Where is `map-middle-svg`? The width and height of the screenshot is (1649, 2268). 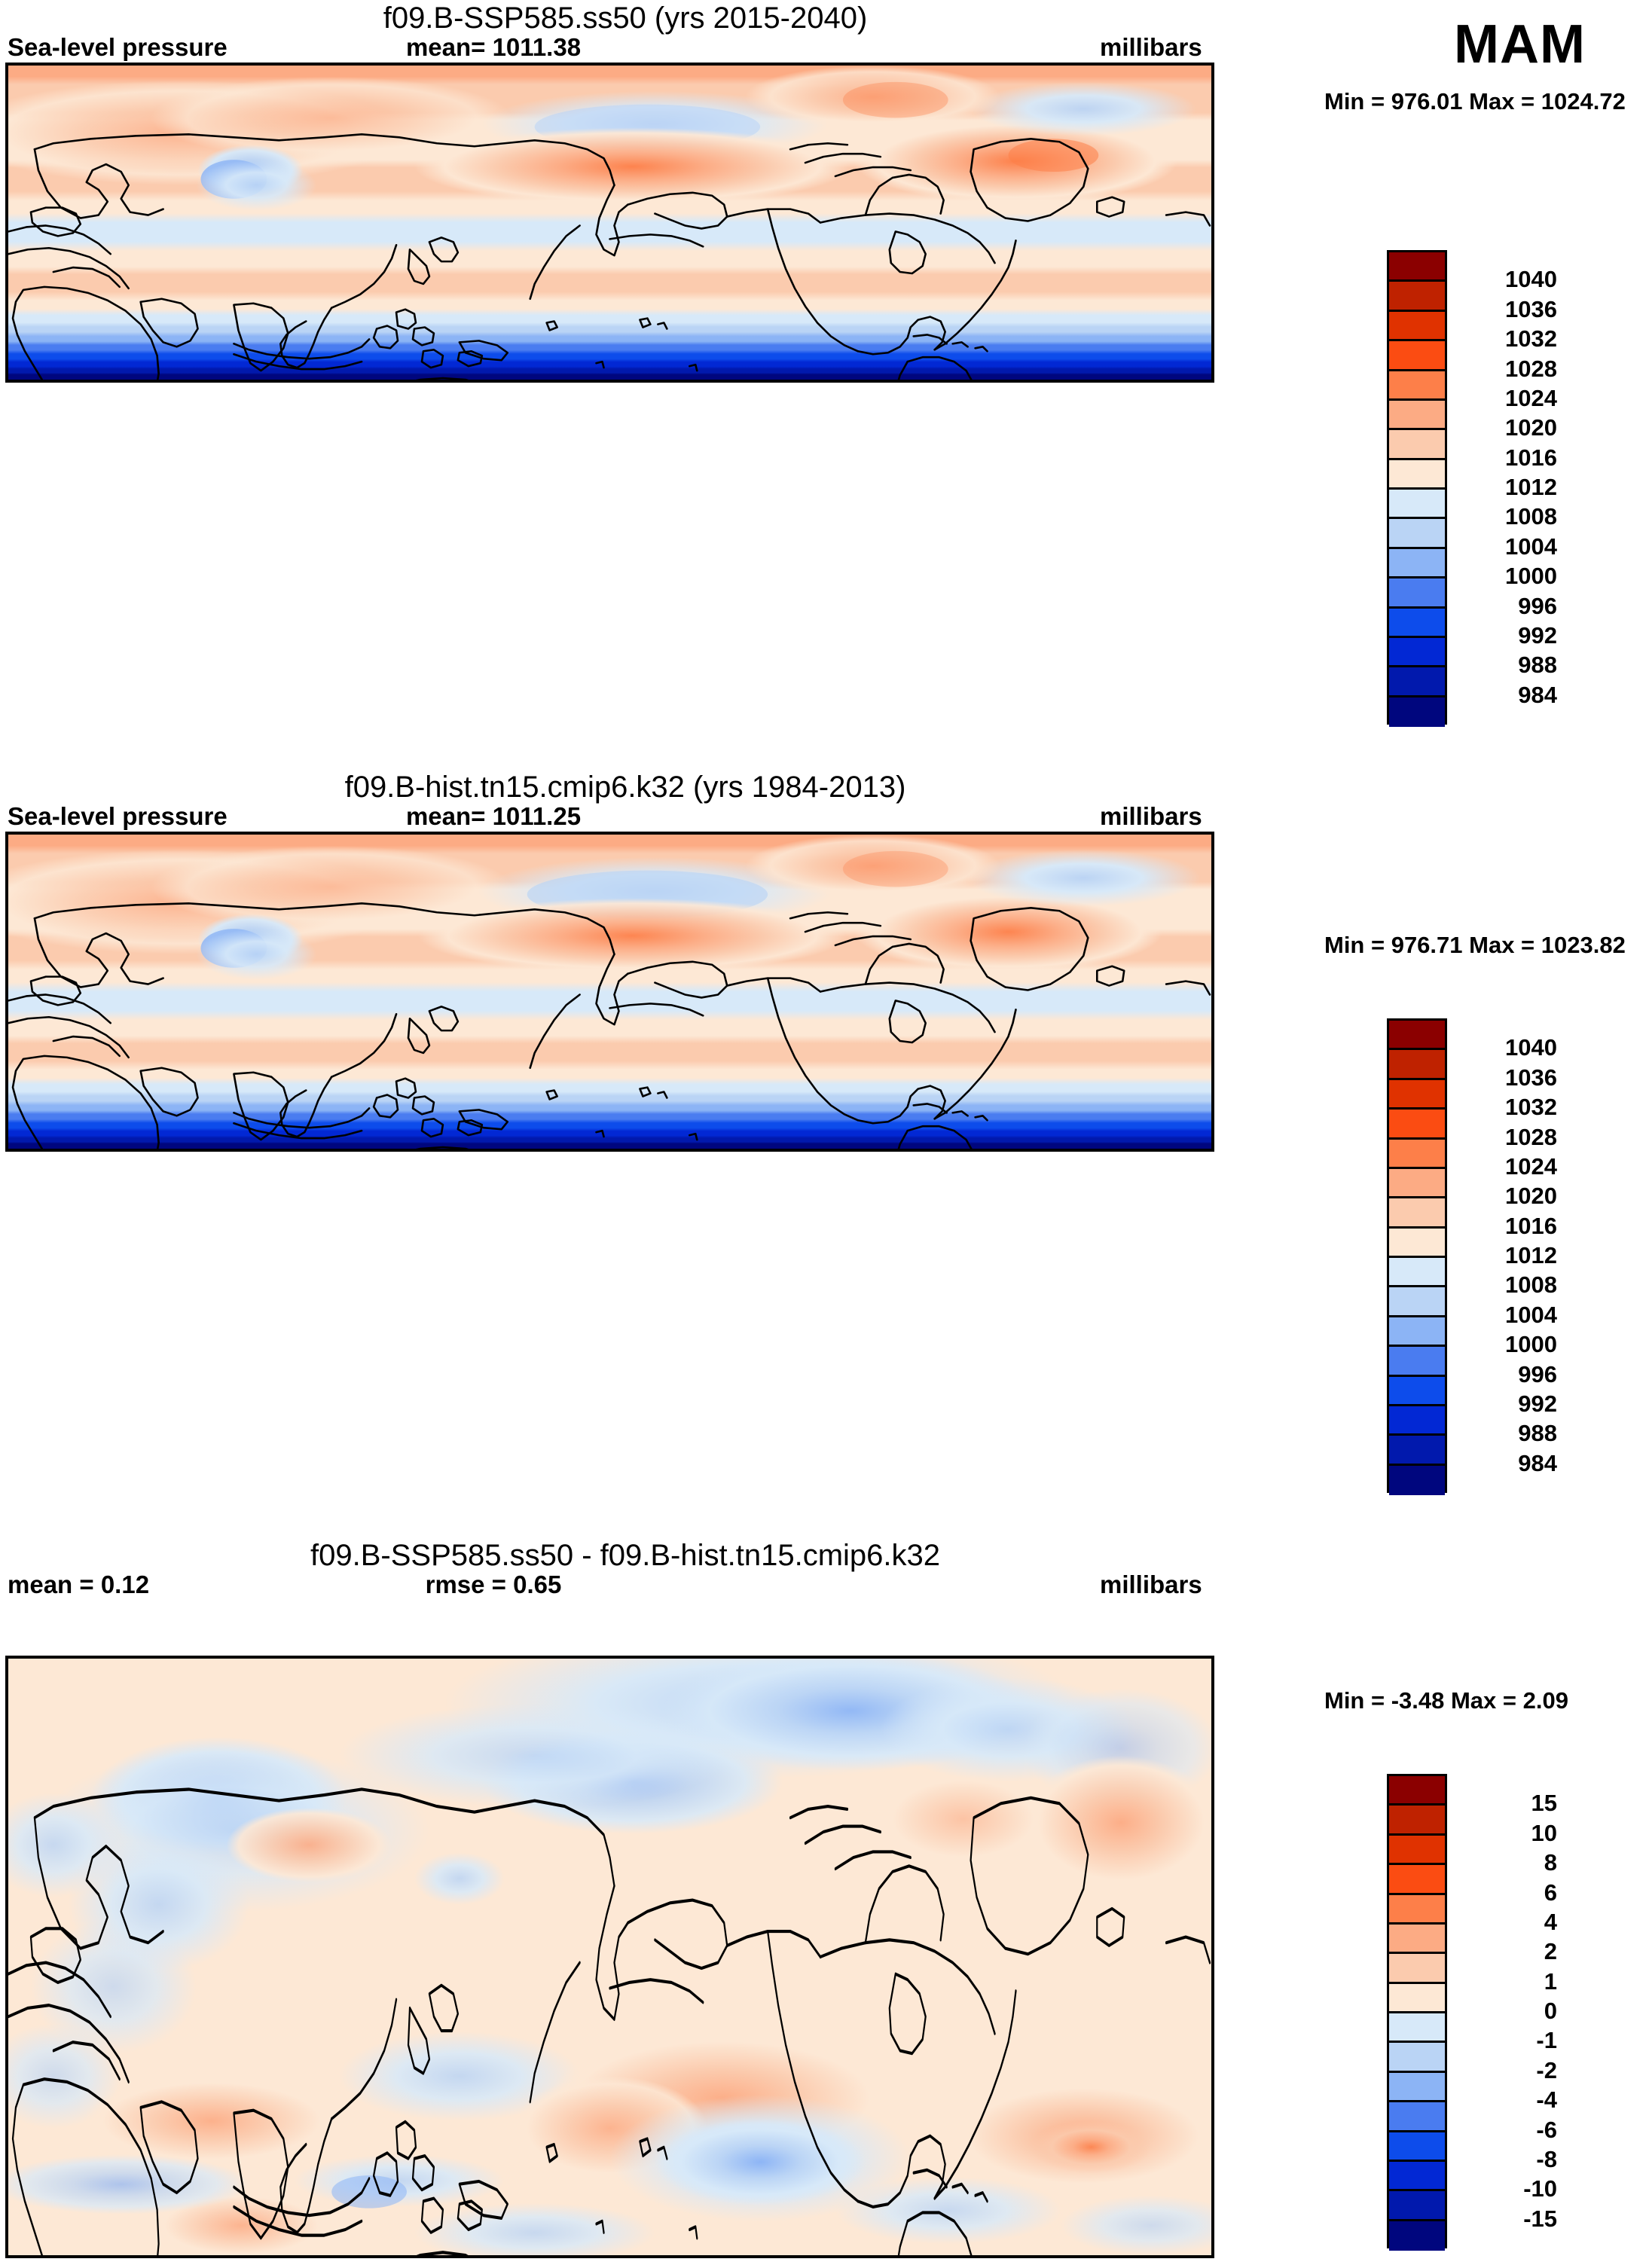 map-middle-svg is located at coordinates (609, 992).